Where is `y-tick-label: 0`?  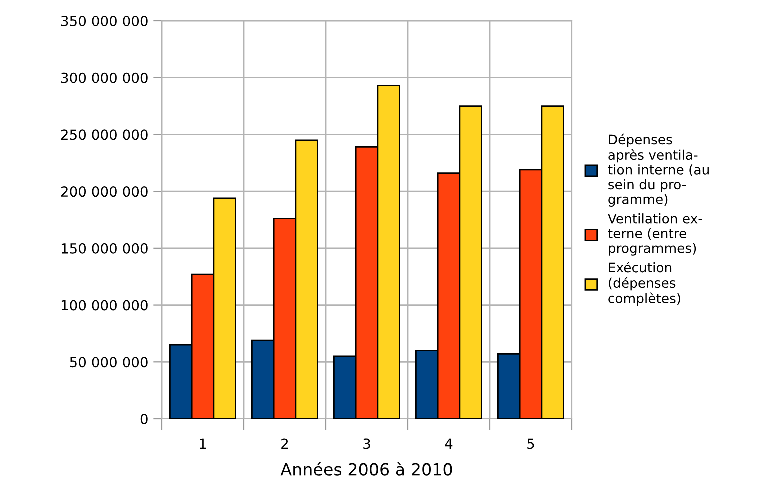 y-tick-label: 0 is located at coordinates (144, 419).